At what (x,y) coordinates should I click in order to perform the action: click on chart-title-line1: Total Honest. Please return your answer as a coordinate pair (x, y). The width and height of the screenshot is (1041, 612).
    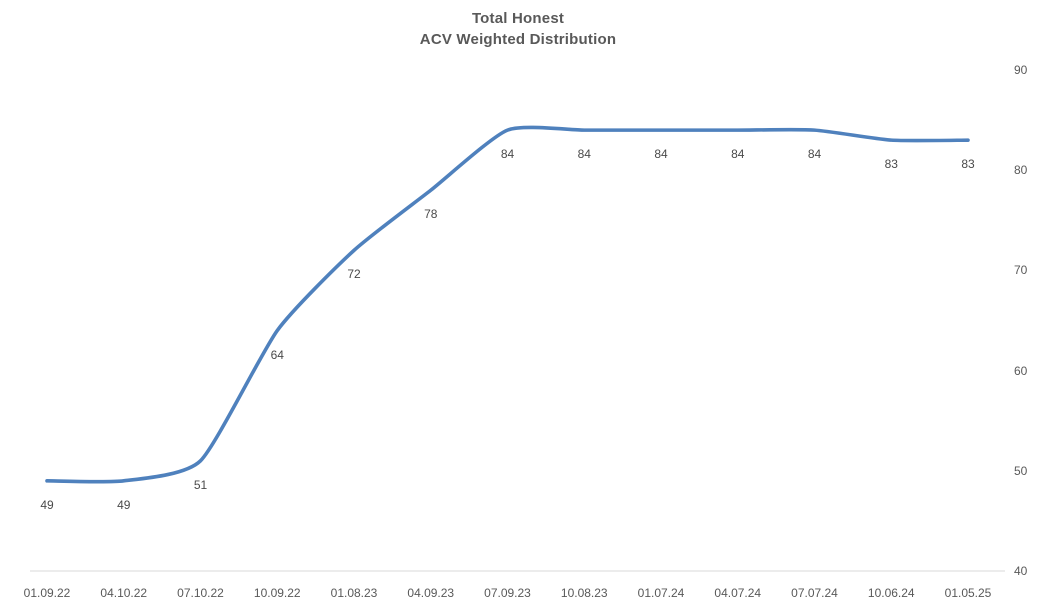
    Looking at the image, I should click on (518, 18).